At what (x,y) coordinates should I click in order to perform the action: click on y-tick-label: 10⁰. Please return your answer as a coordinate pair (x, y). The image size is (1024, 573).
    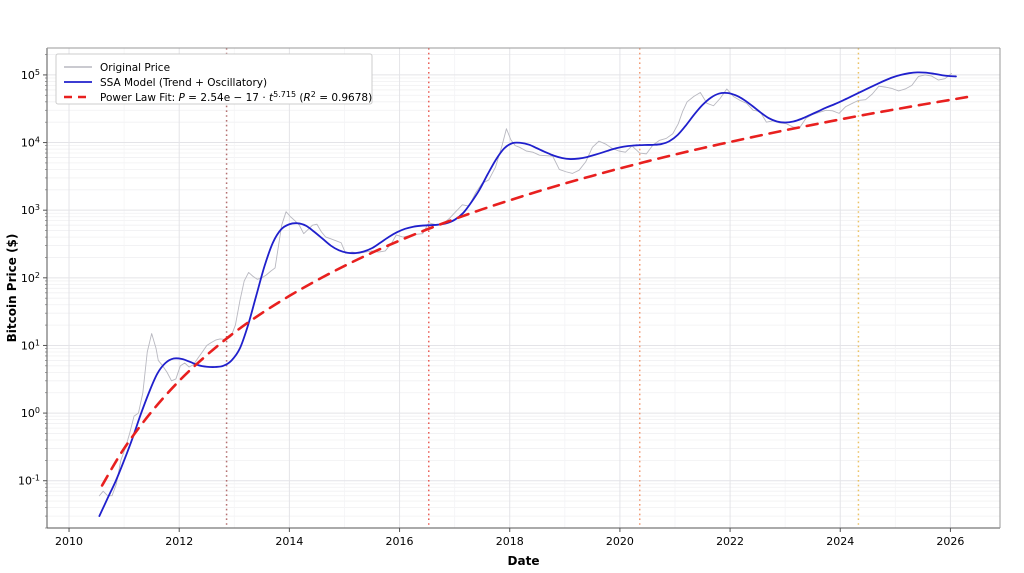
    Looking at the image, I should click on (30, 413).